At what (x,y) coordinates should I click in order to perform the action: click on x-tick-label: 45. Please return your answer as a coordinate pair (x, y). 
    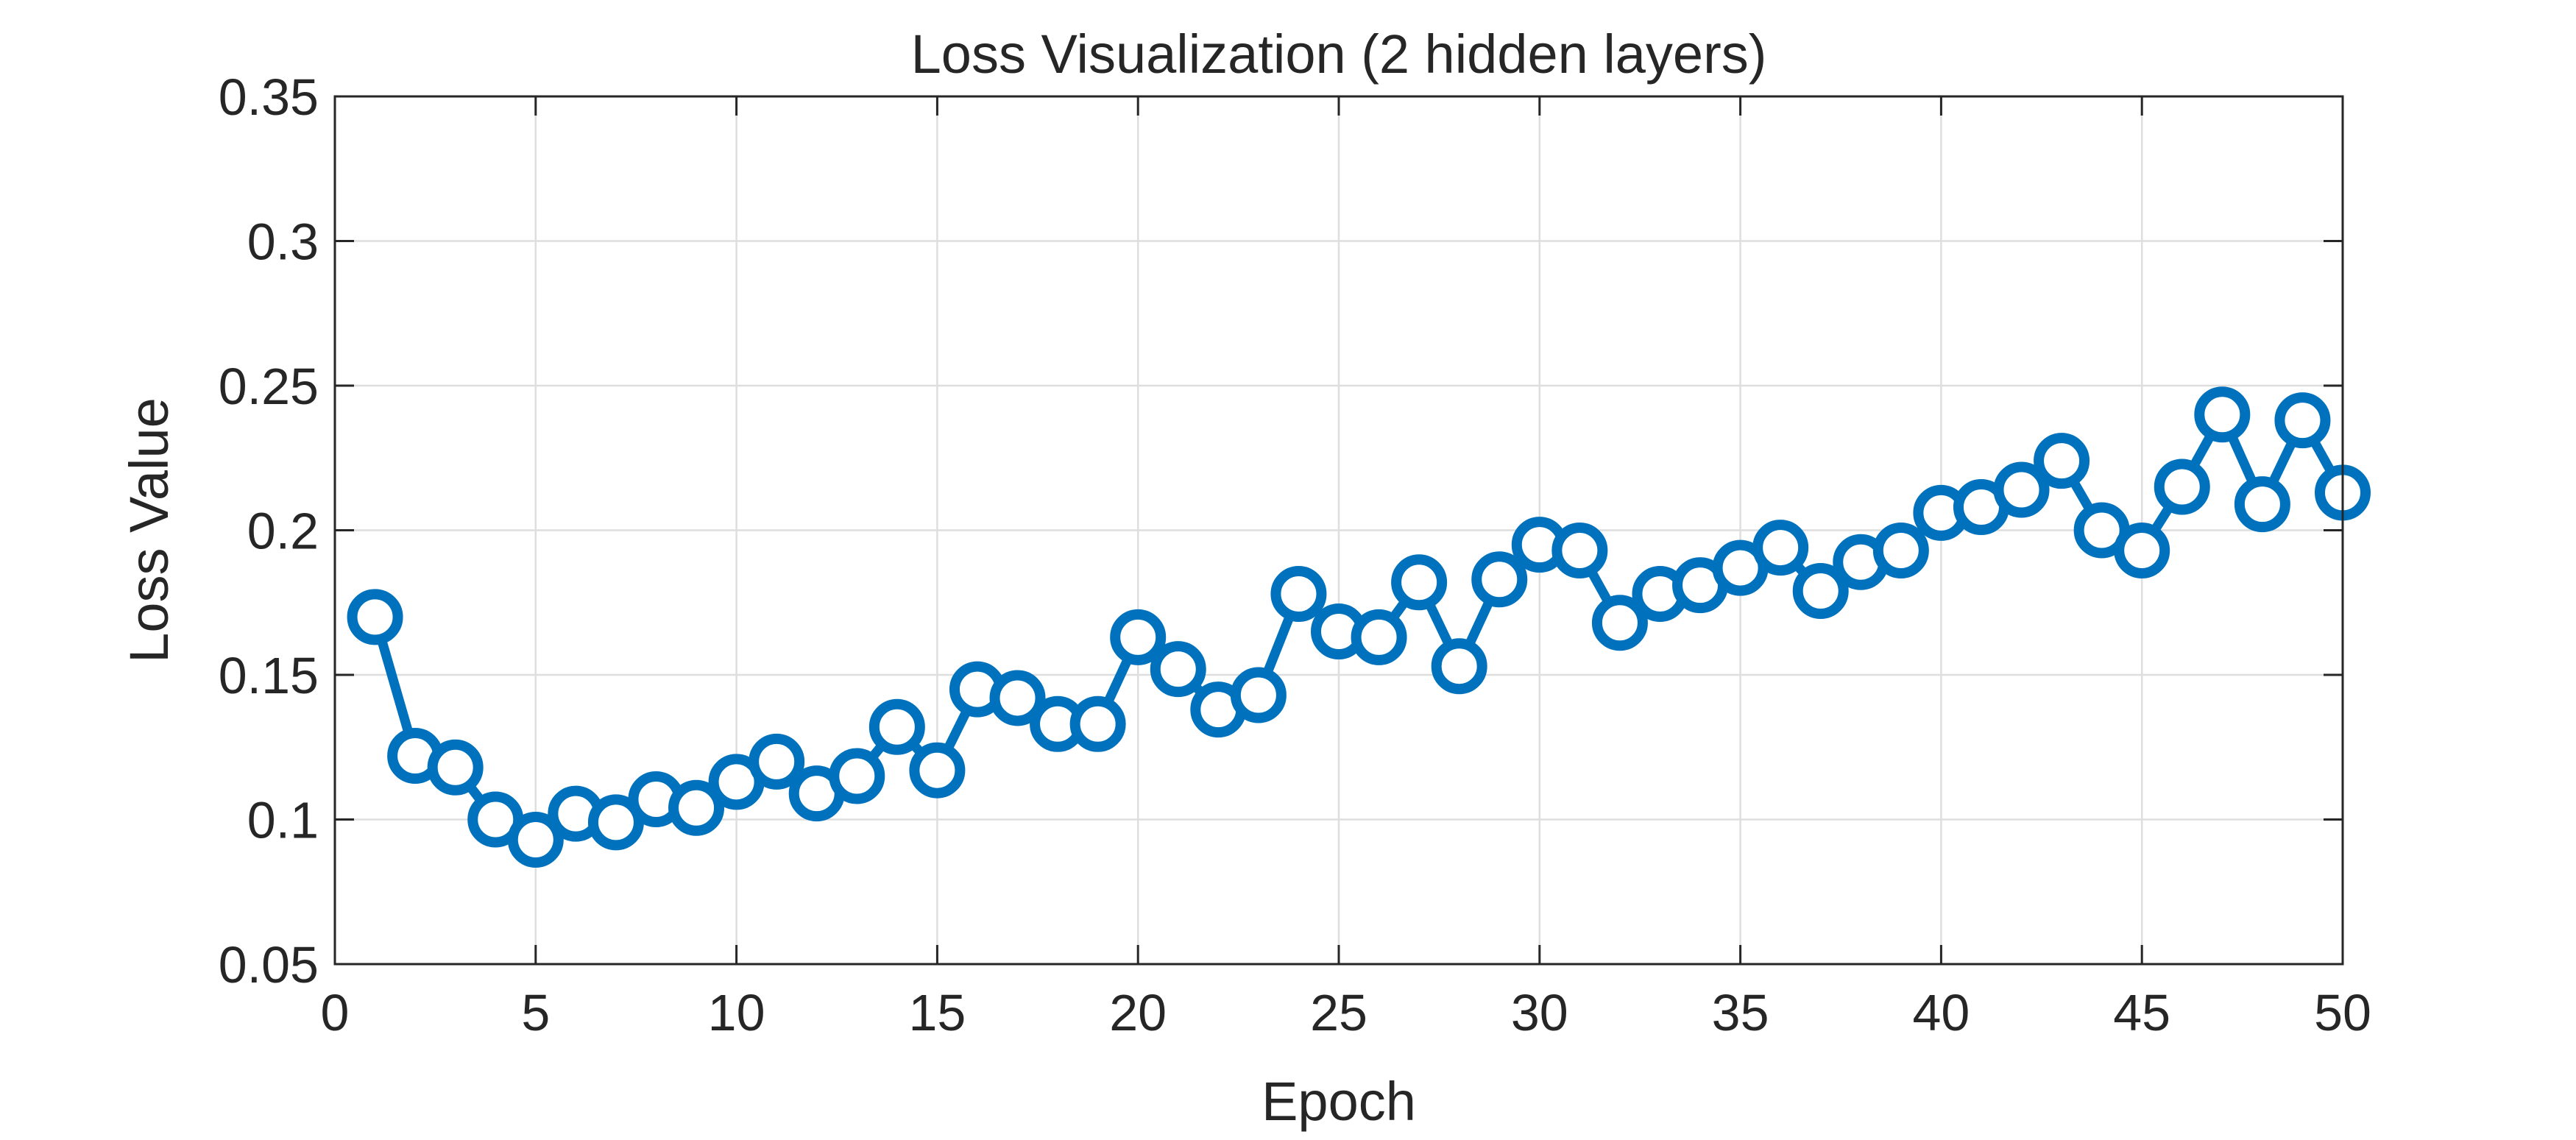
    Looking at the image, I should click on (2141, 1012).